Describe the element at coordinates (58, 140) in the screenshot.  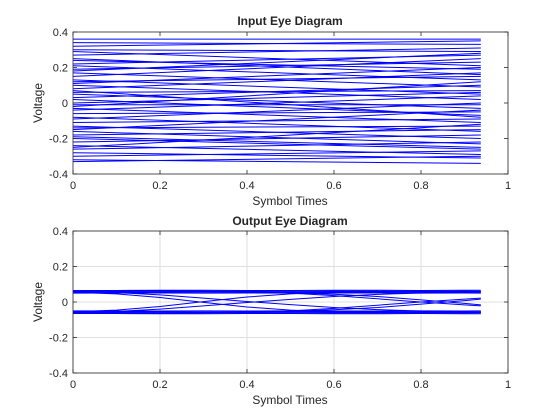
I see `input-y-tick-label: -0.2` at that location.